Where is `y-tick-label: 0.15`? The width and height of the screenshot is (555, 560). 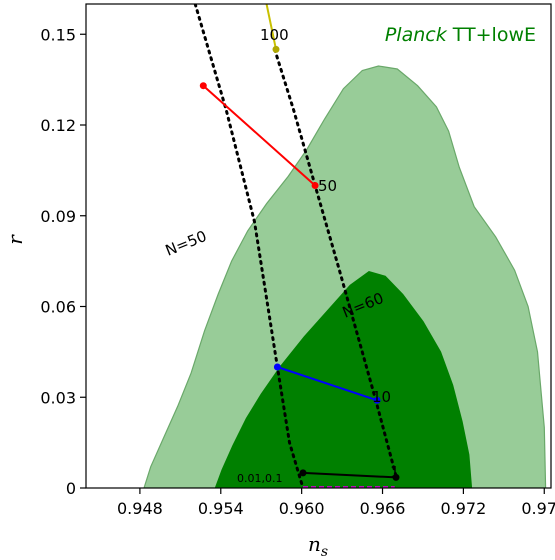 y-tick-label: 0.15 is located at coordinates (58, 34).